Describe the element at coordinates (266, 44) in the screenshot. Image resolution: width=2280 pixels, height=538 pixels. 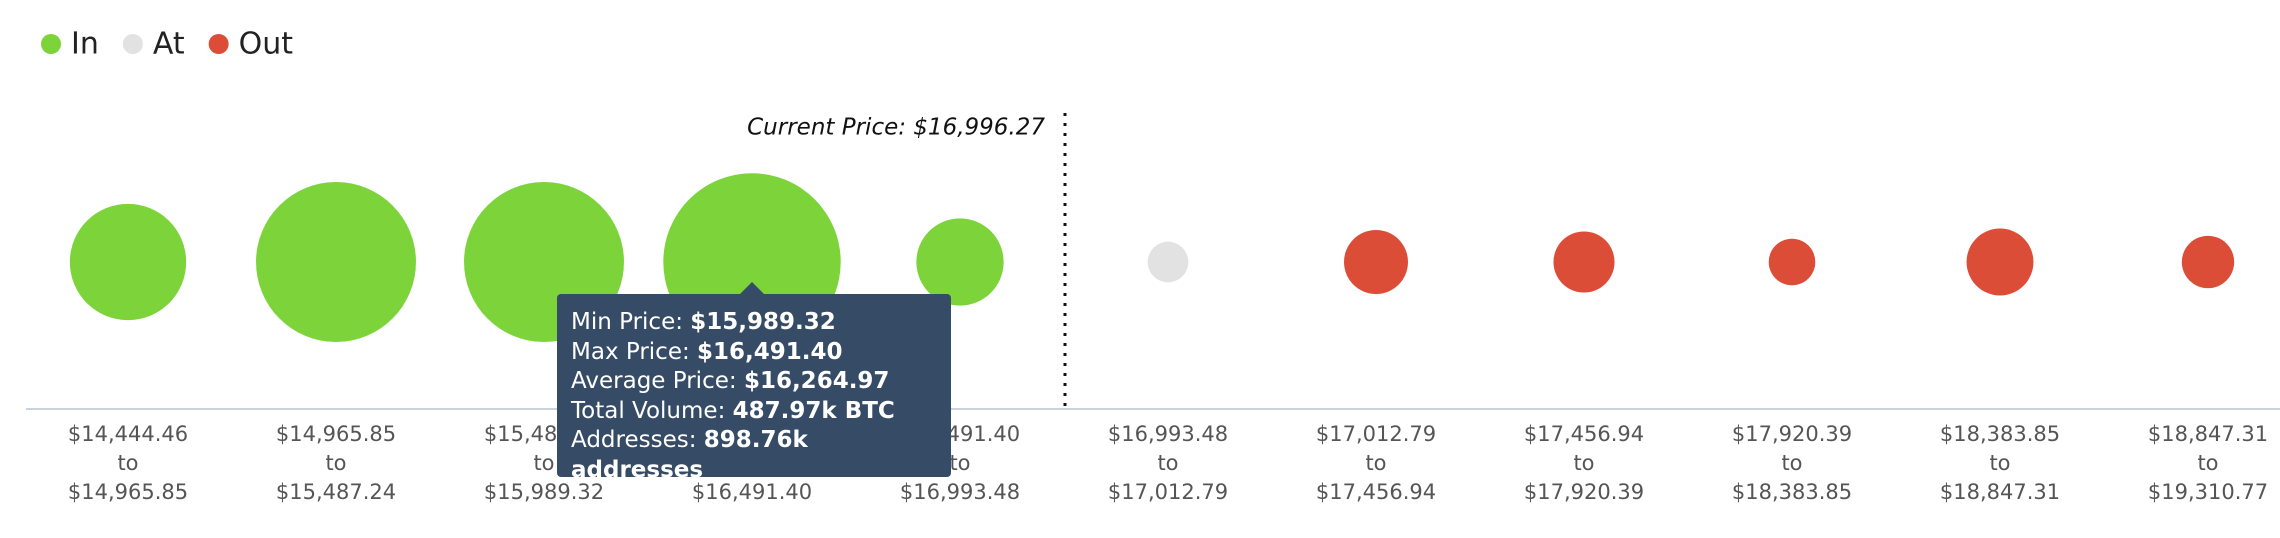
I see `legend-label: Out` at that location.